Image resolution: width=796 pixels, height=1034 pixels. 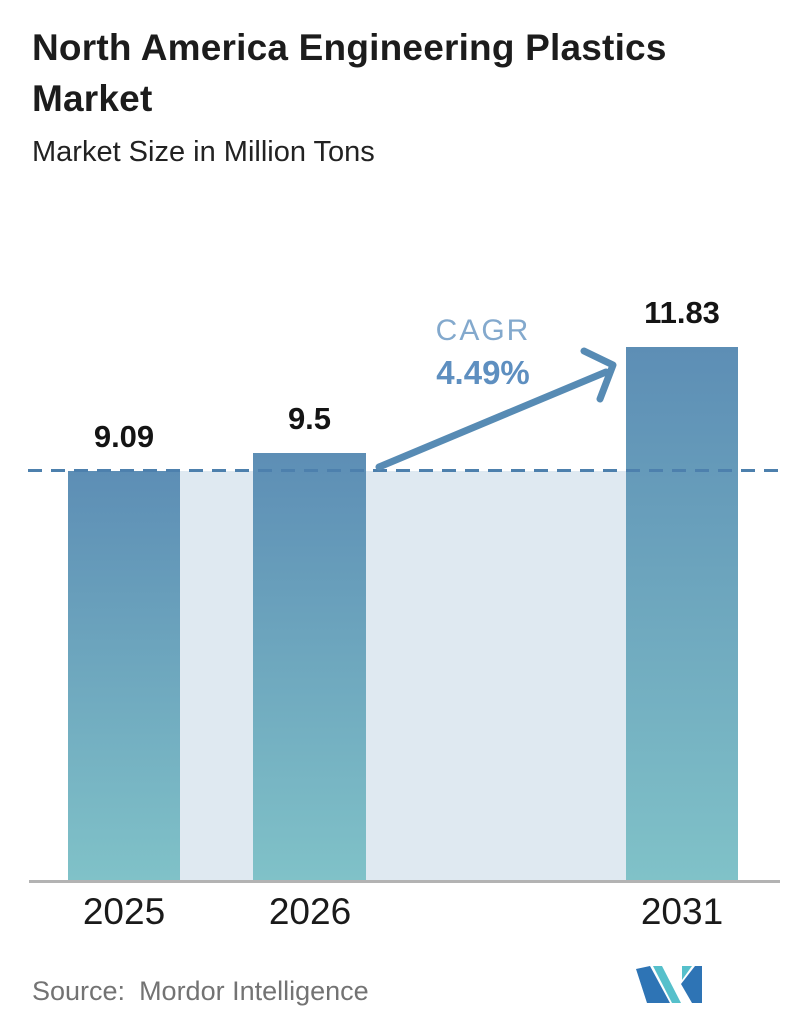 What do you see at coordinates (310, 911) in the screenshot?
I see `x-axis-label-2026: 2026` at bounding box center [310, 911].